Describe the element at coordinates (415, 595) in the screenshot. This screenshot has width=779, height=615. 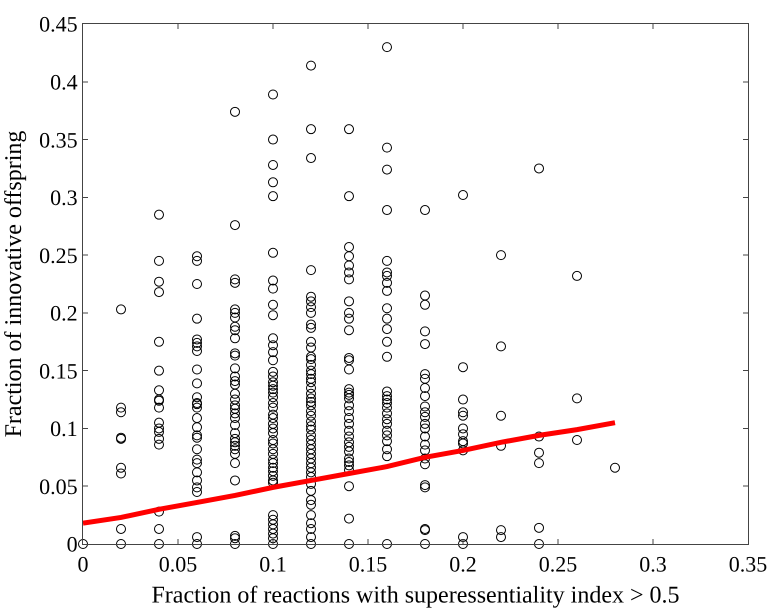
I see `x-axis-title: Fraction of reactions with superessentiality index > 0.5` at that location.